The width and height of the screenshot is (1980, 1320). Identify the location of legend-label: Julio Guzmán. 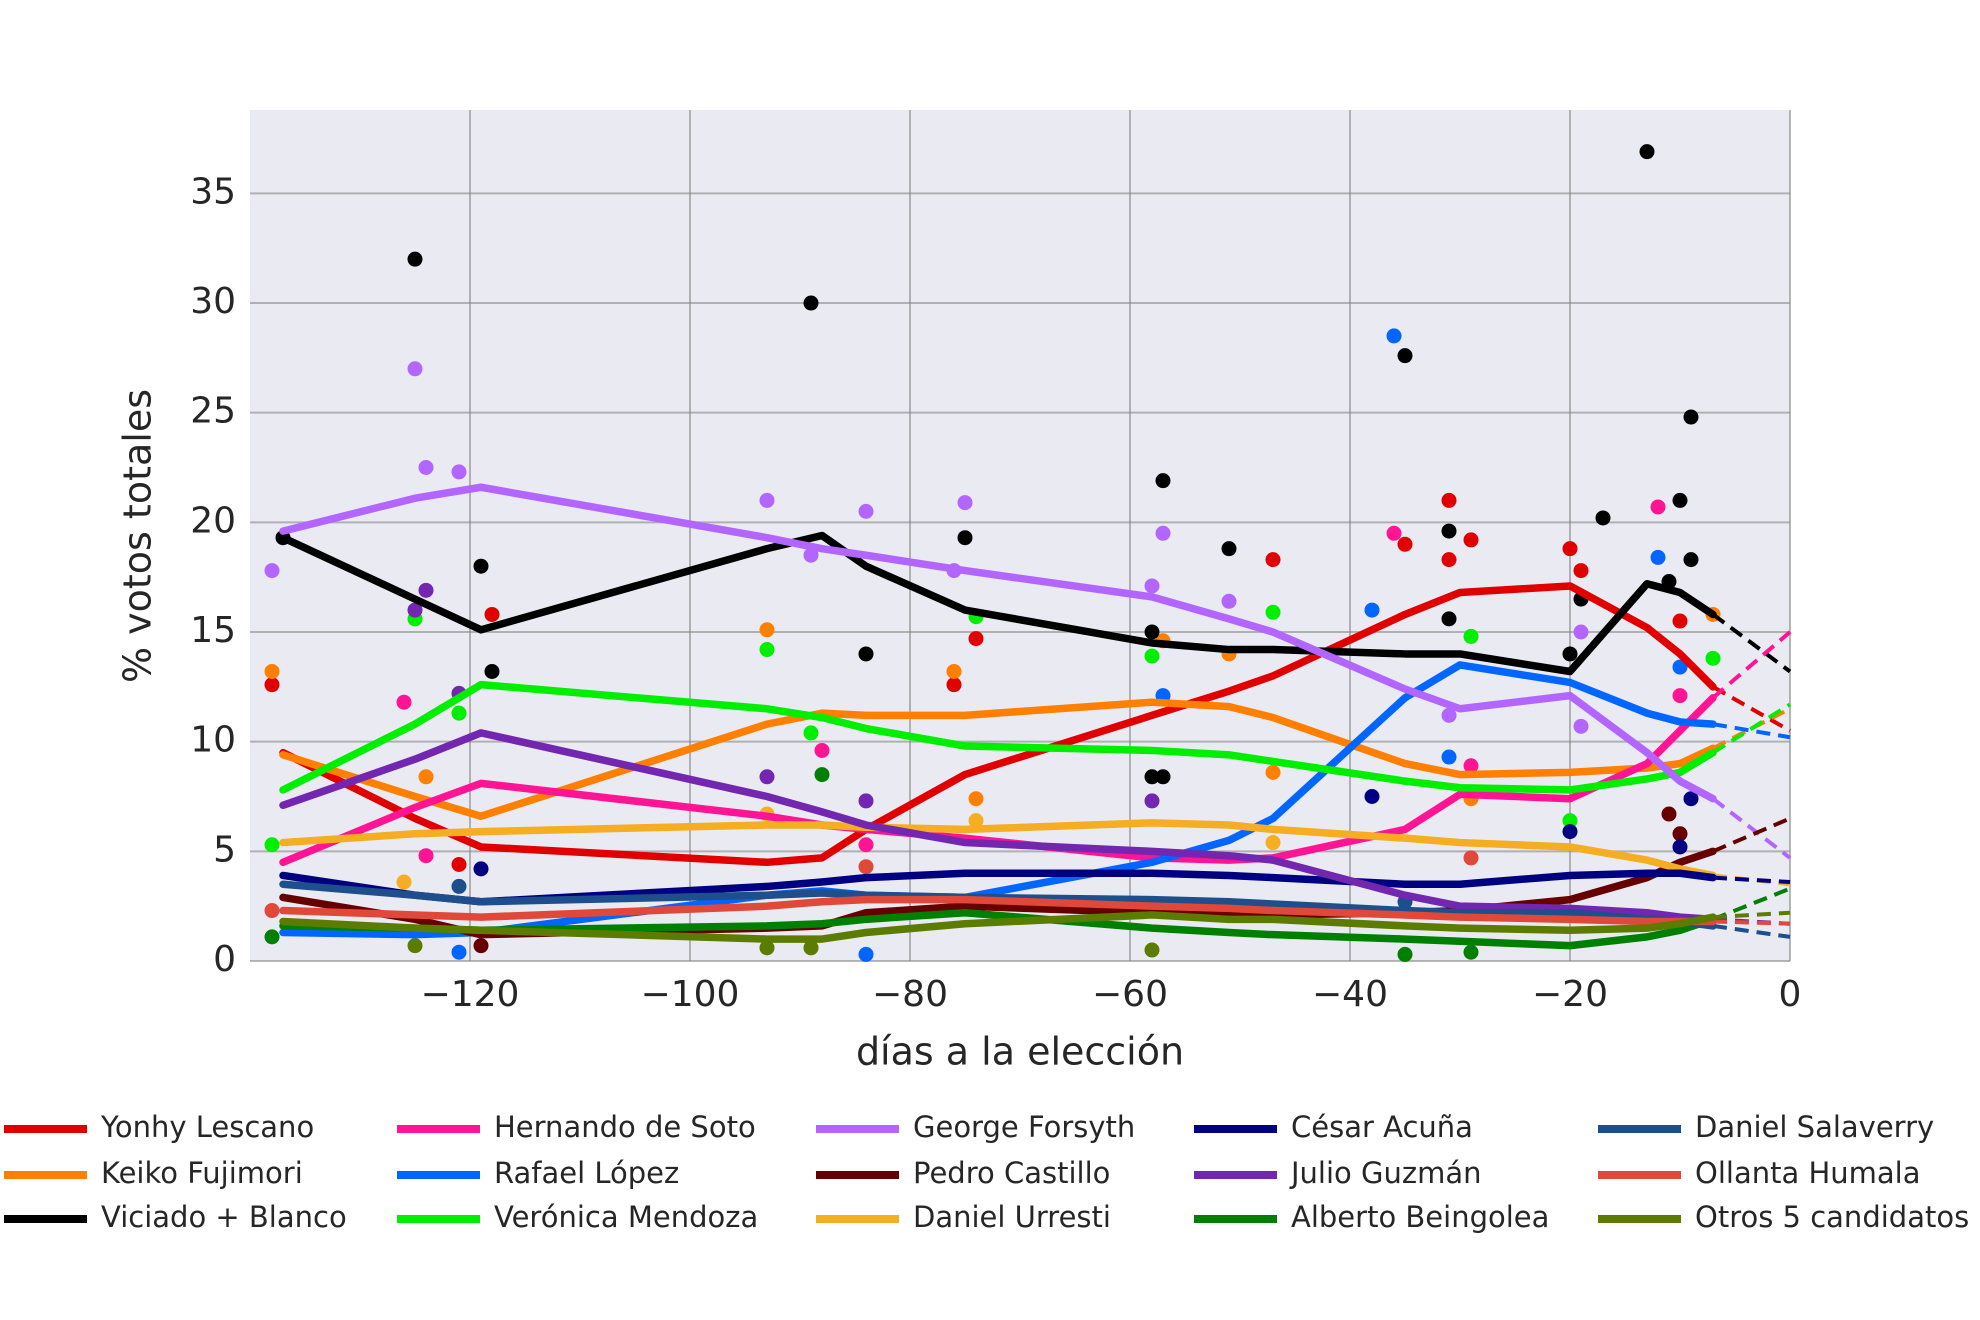
(1385, 1173).